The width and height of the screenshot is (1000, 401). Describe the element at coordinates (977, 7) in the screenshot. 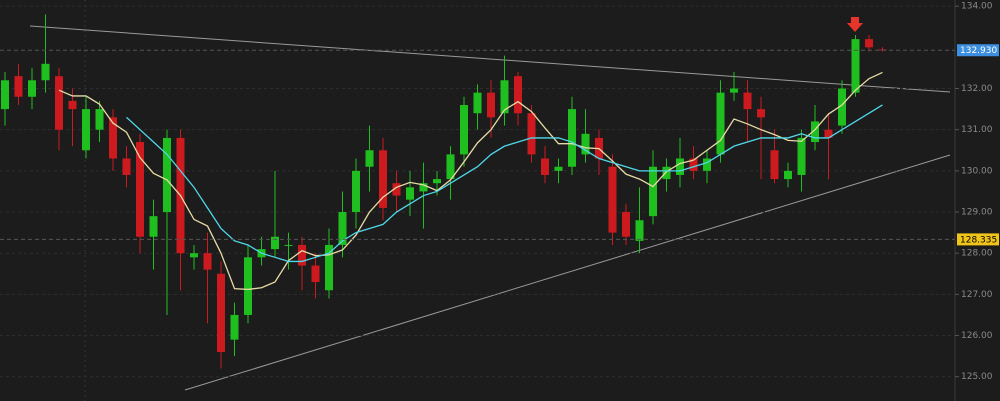

I see `y-tick-label: 134.00` at that location.